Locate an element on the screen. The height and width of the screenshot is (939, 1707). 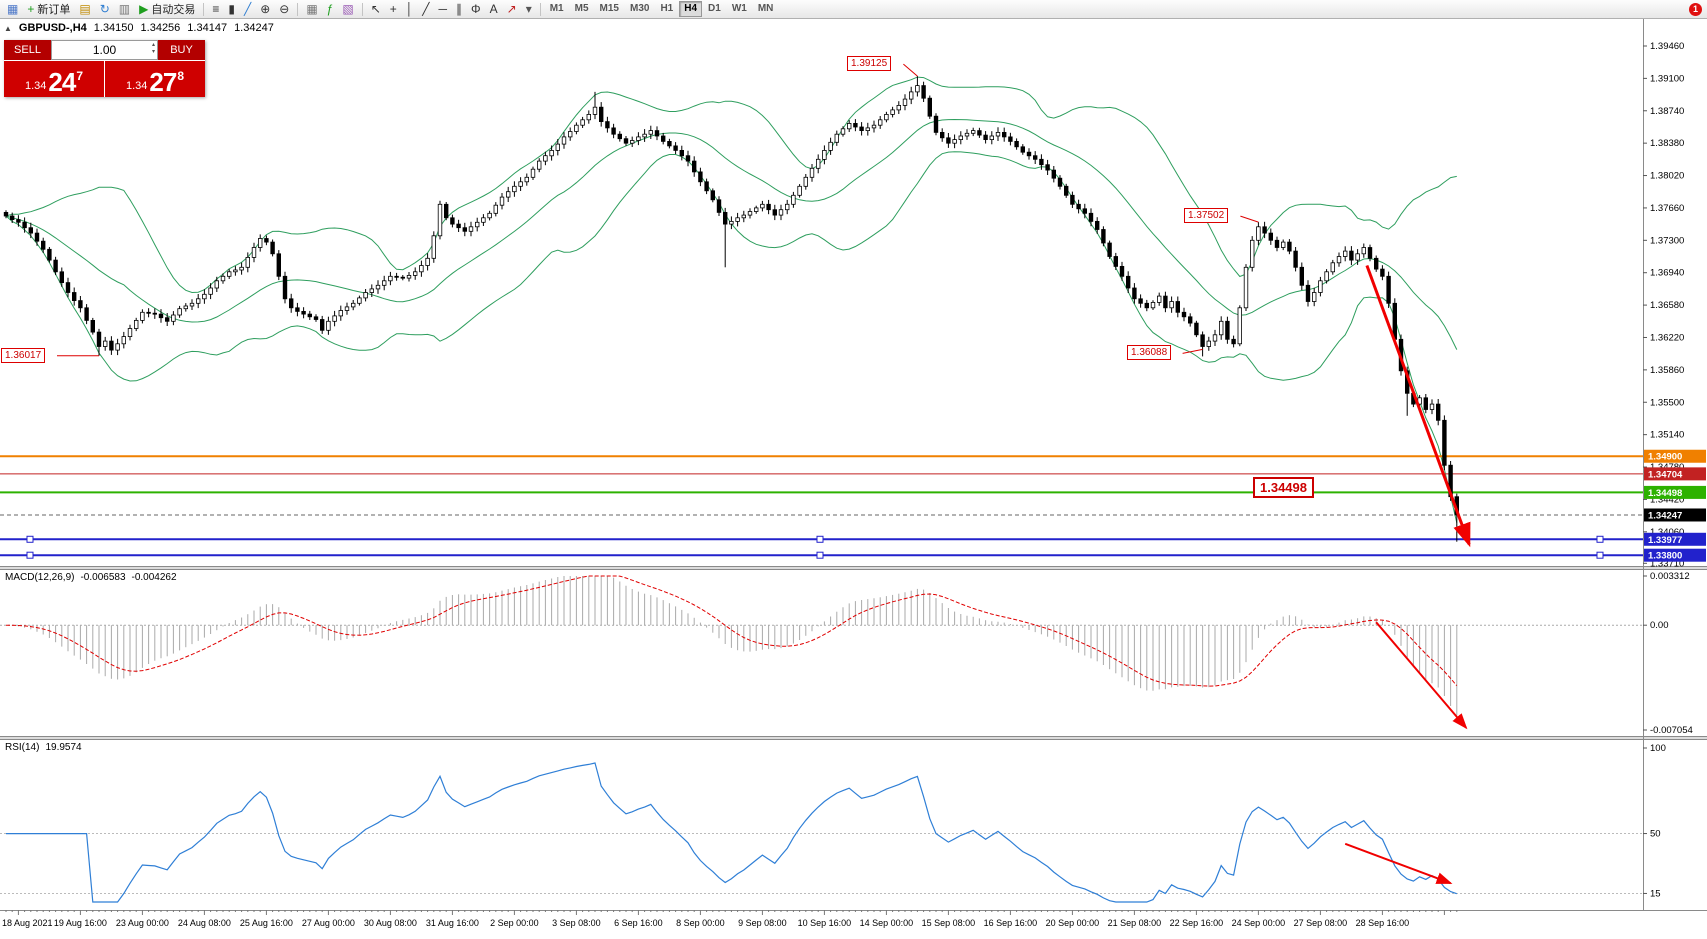
autotrading-button: ▶ 自动交易 is located at coordinates (167, 9).